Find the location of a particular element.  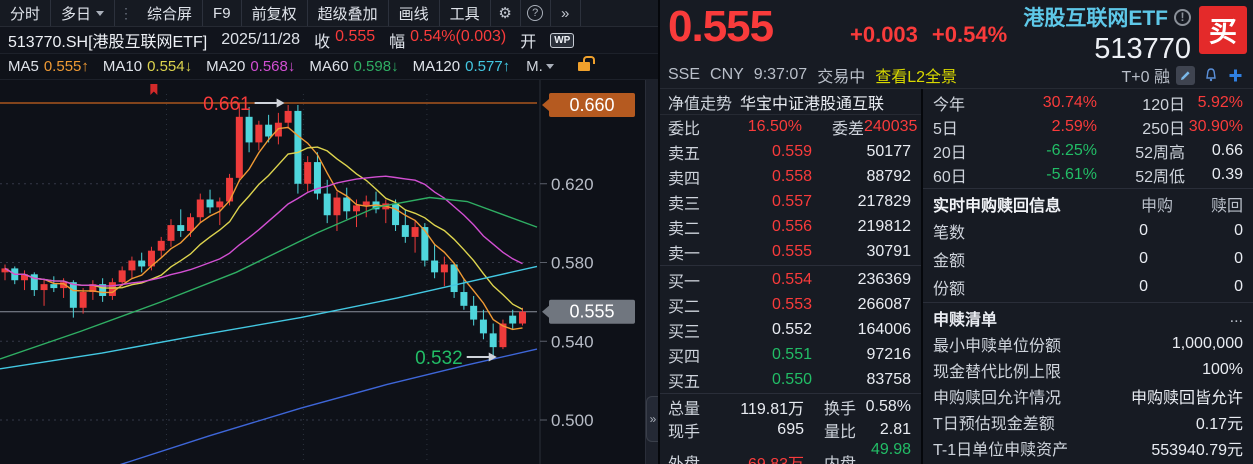

stat-value: 695 is located at coordinates (790, 429).